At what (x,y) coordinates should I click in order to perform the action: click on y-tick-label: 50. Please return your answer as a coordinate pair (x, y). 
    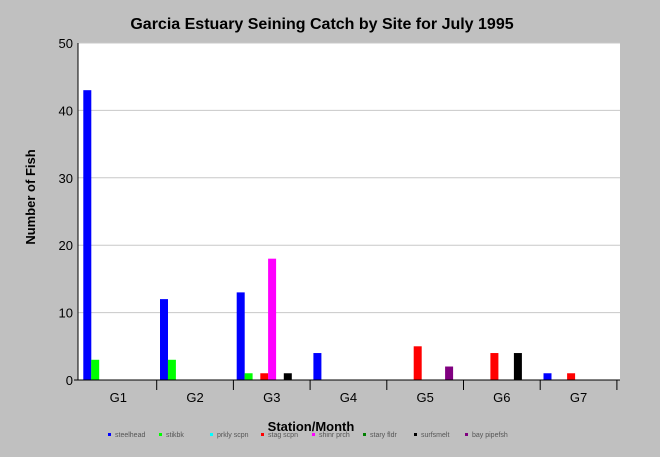
    Looking at the image, I should click on (66, 43).